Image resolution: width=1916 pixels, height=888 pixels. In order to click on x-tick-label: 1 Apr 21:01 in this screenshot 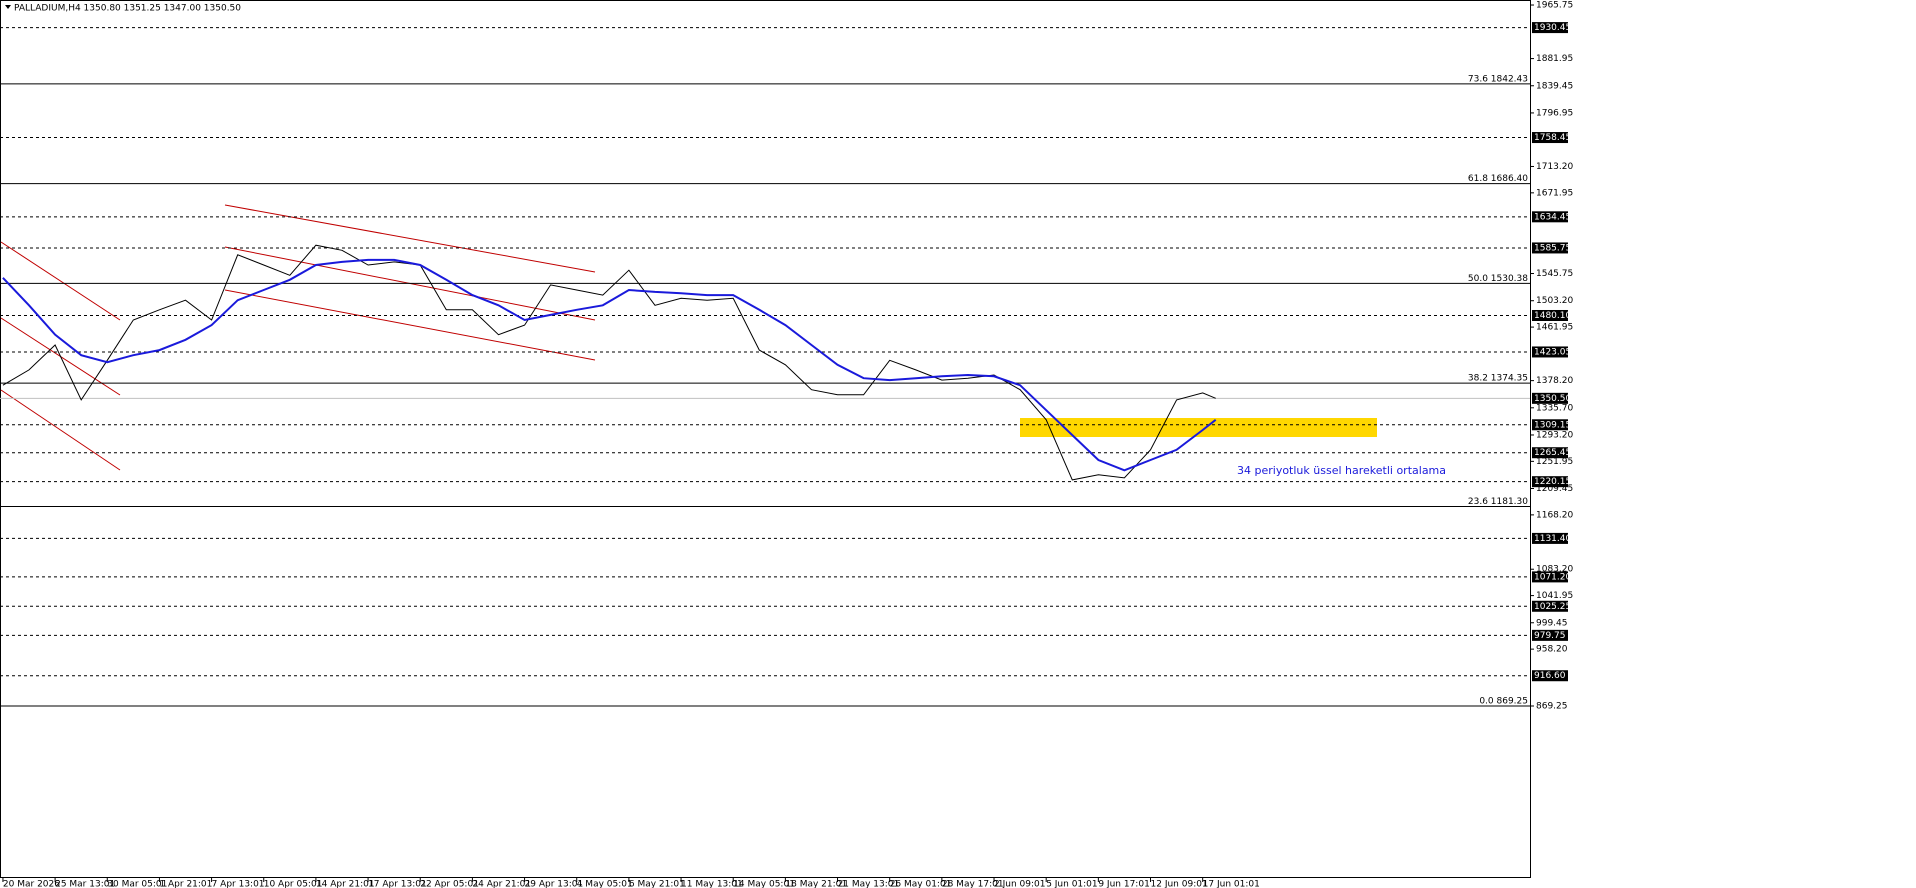, I will do `click(185, 884)`.